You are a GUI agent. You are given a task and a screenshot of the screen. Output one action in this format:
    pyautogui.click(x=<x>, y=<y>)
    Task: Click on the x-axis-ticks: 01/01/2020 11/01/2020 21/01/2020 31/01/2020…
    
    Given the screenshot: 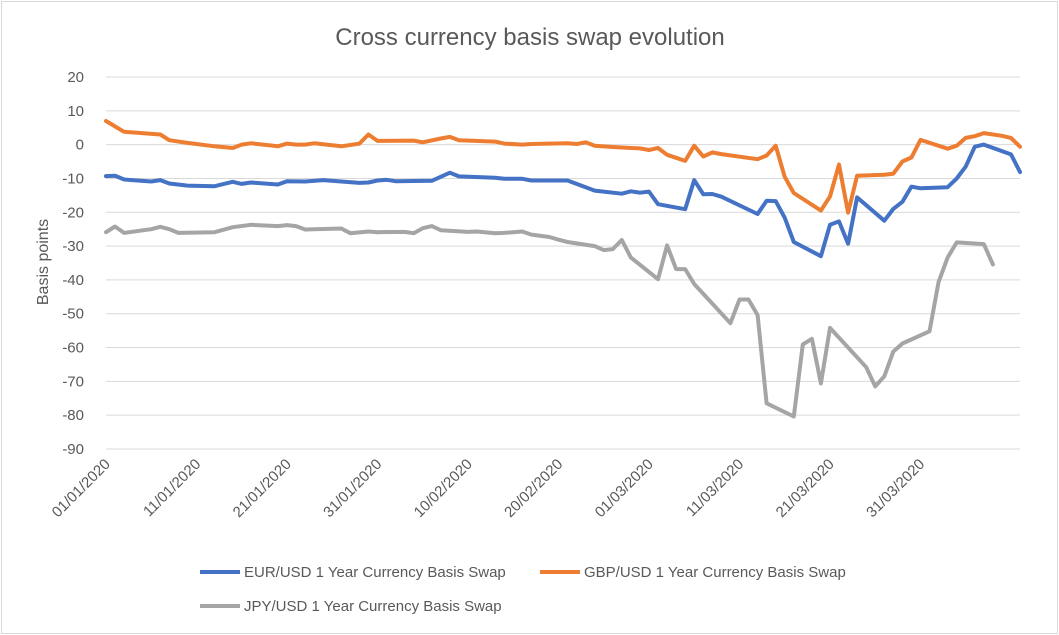 What is the action you would take?
    pyautogui.click(x=489, y=488)
    